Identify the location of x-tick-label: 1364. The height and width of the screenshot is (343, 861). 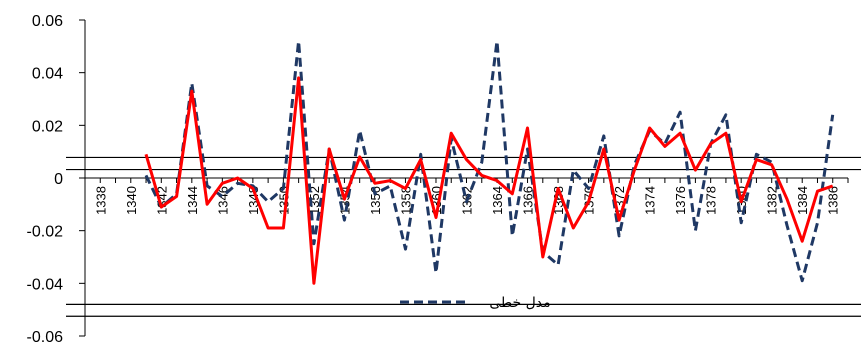
(497, 200).